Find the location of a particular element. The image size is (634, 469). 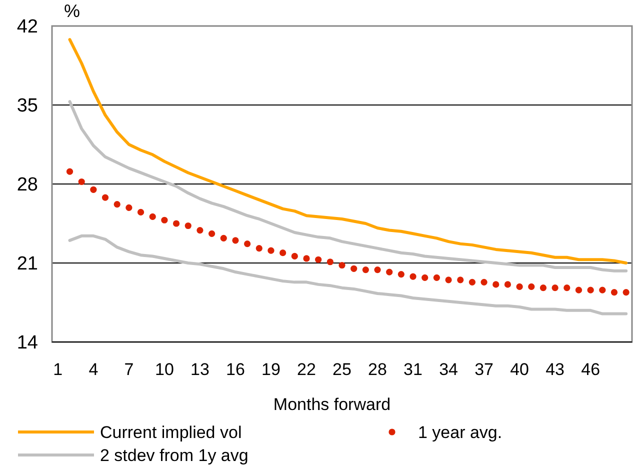

x-tick-label: 1 is located at coordinates (58, 369).